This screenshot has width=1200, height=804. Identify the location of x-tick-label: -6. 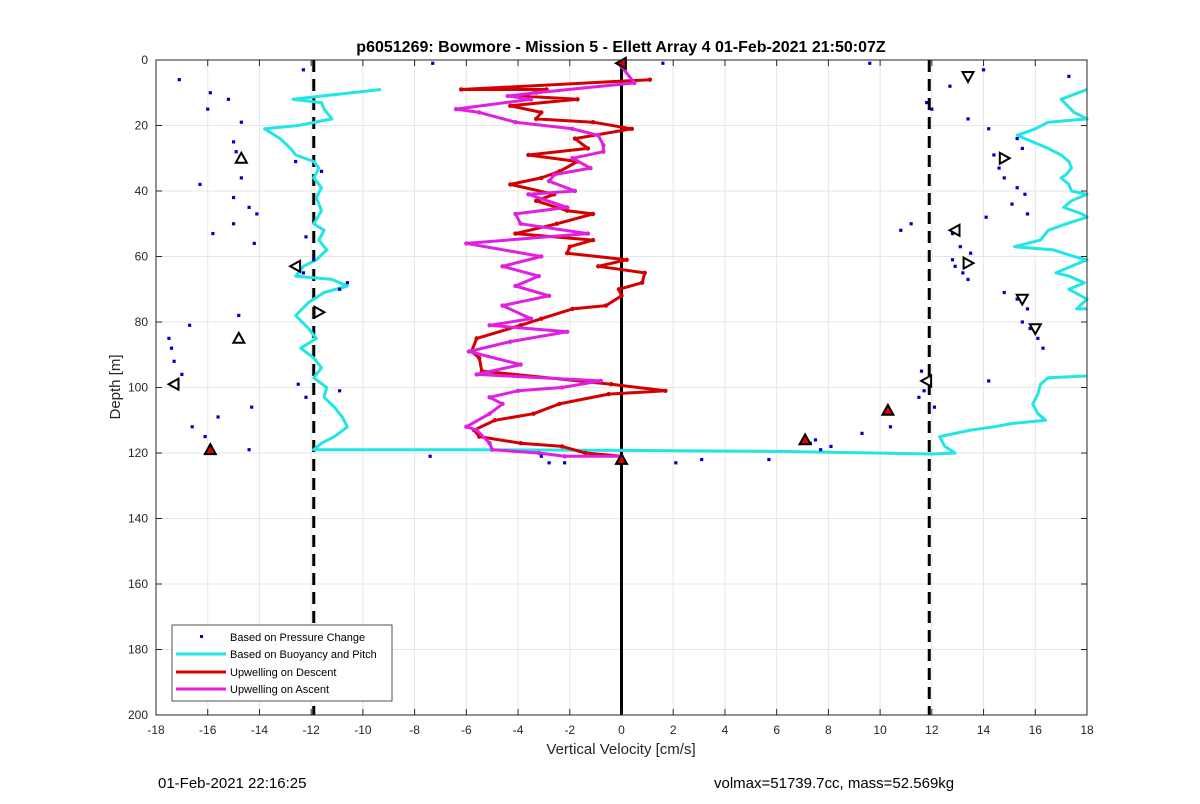
(466, 730).